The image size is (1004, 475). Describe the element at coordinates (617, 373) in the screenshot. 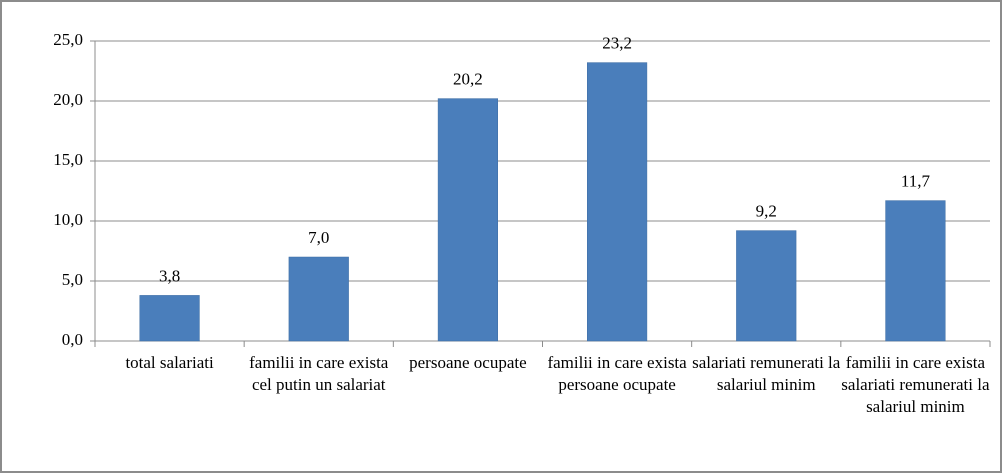

I see `x-tick-label: familii in care exista persoane ocupate` at that location.